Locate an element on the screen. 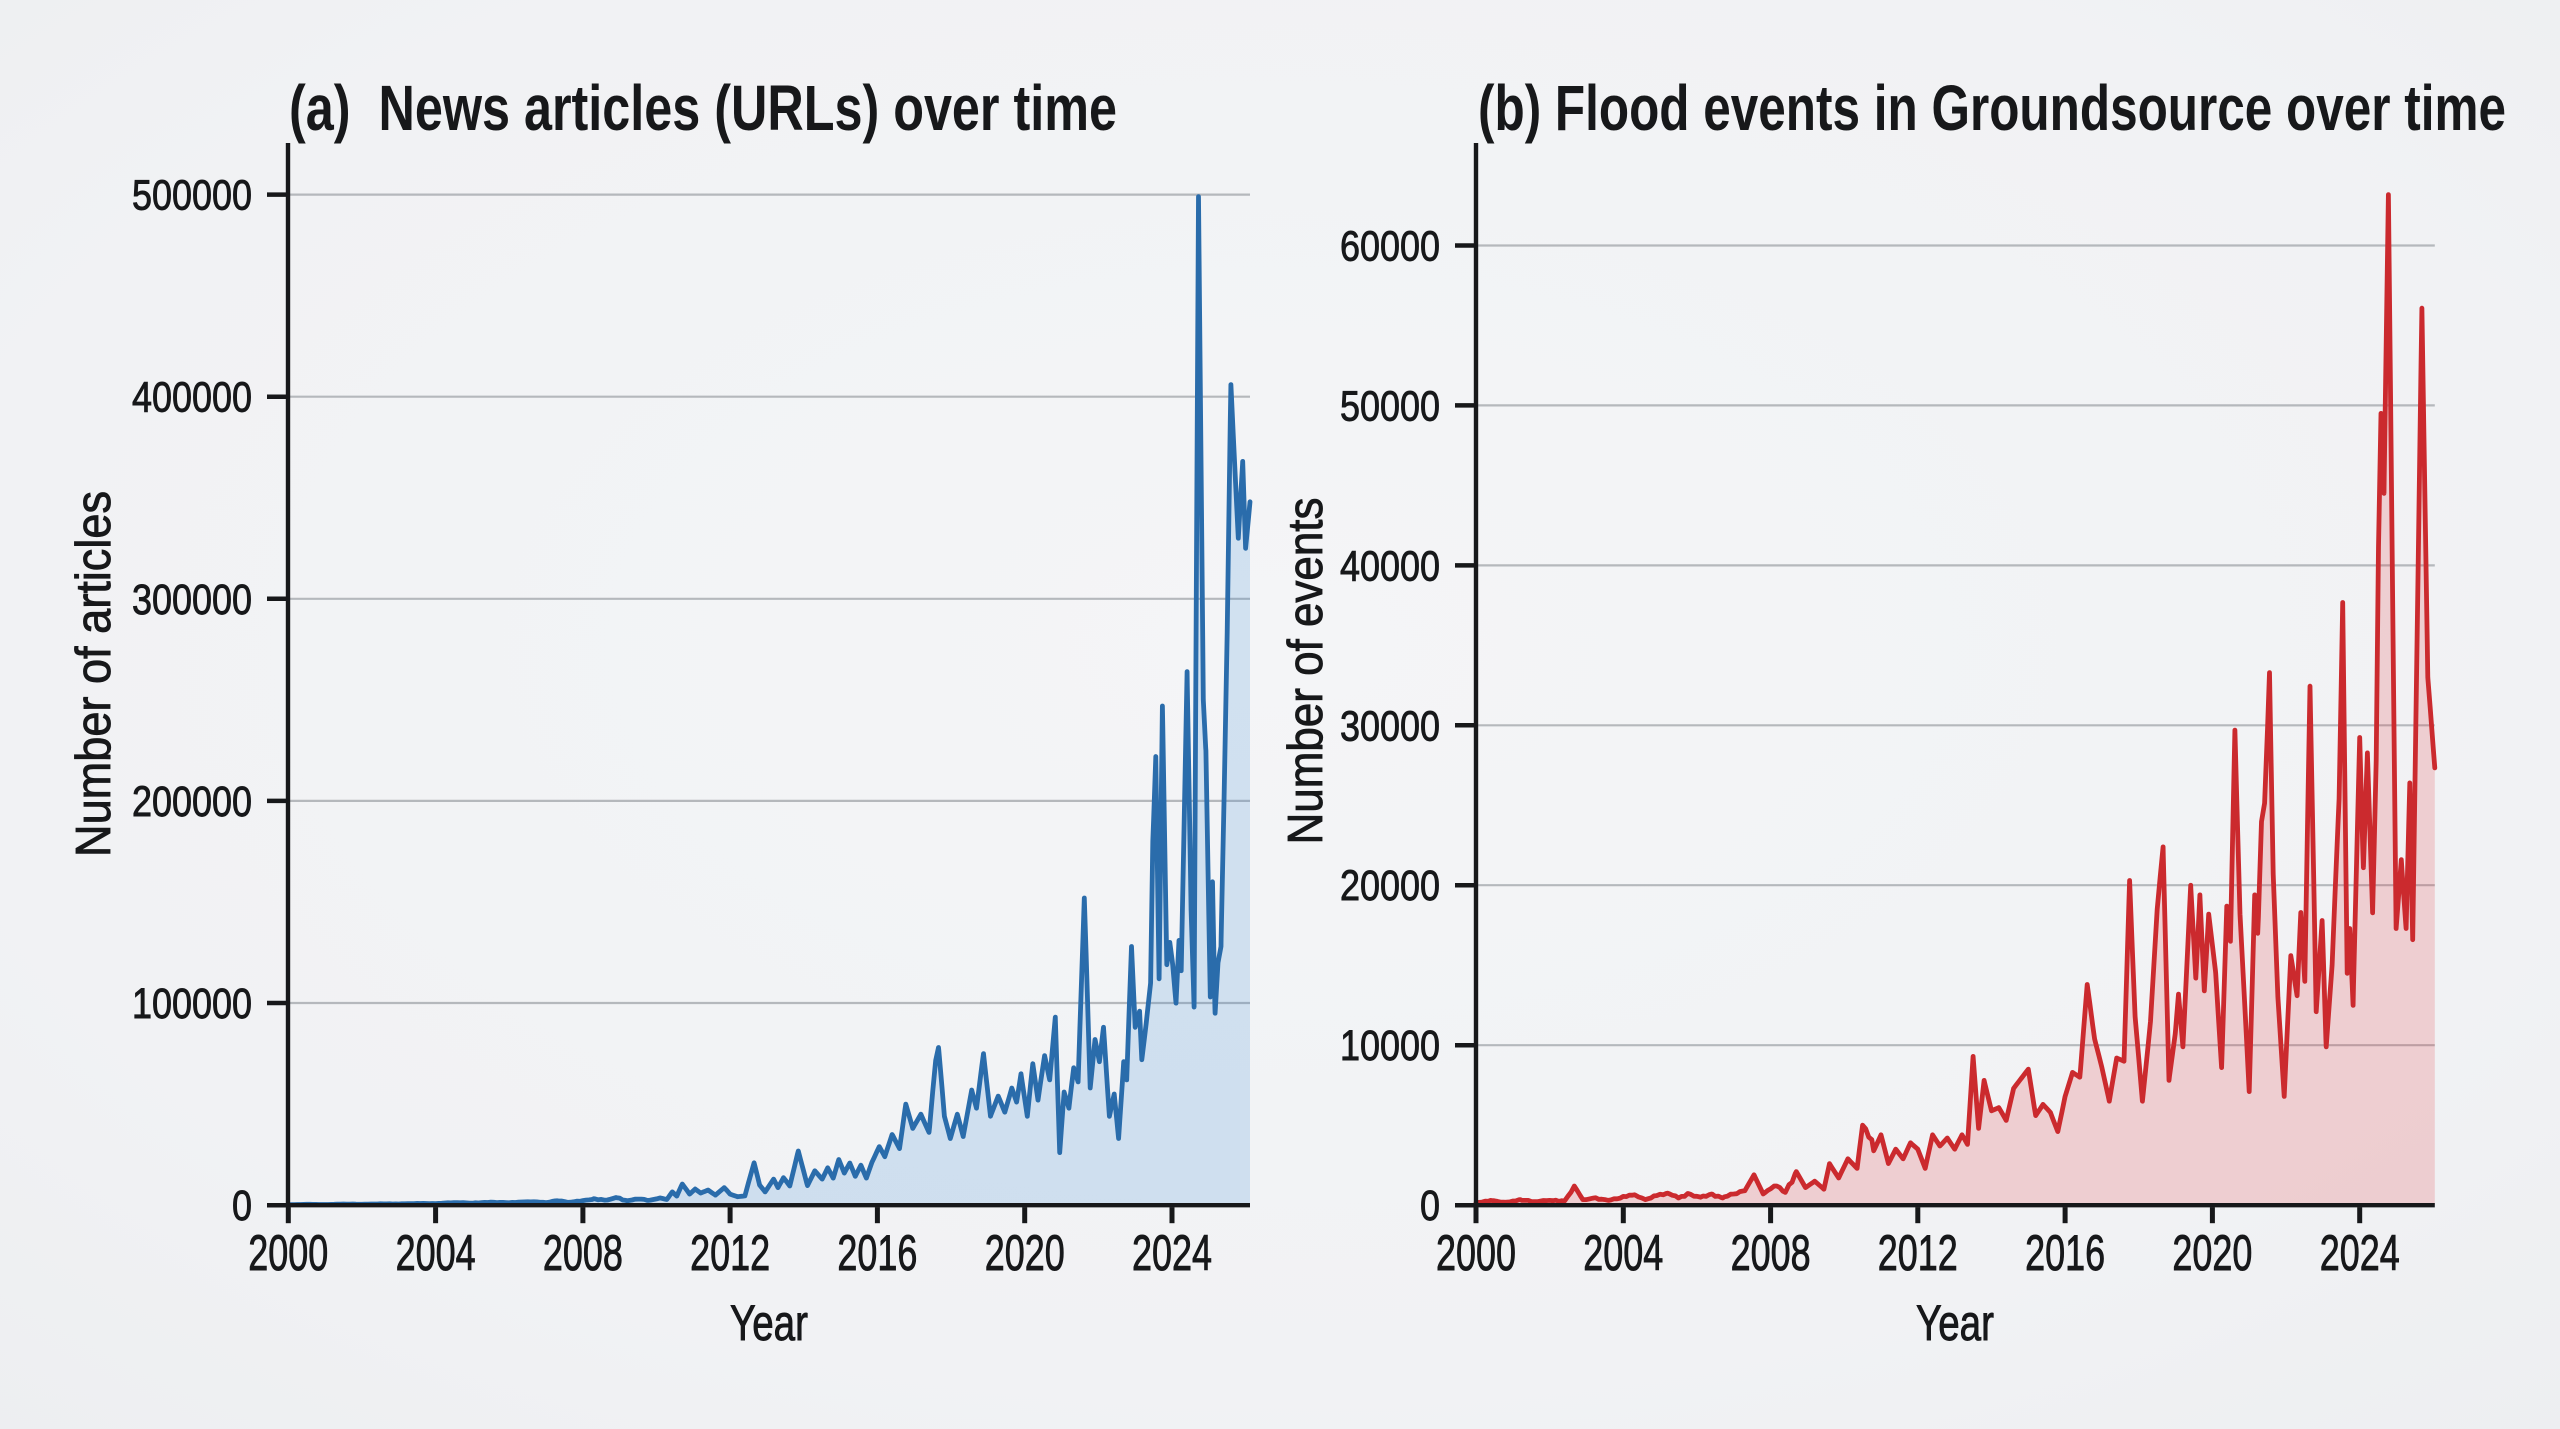  svg-text: 300000 is located at coordinates (192, 600).